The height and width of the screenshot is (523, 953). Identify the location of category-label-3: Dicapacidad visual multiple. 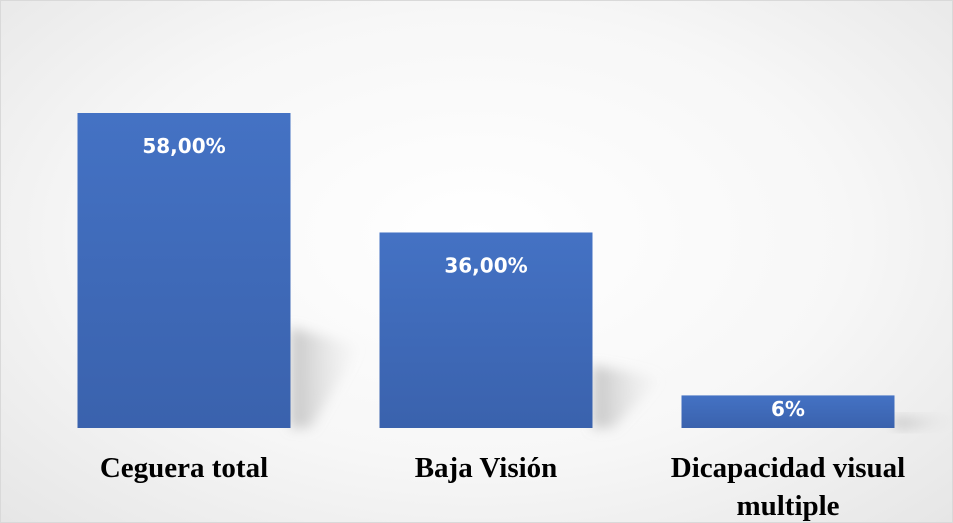
(788, 487).